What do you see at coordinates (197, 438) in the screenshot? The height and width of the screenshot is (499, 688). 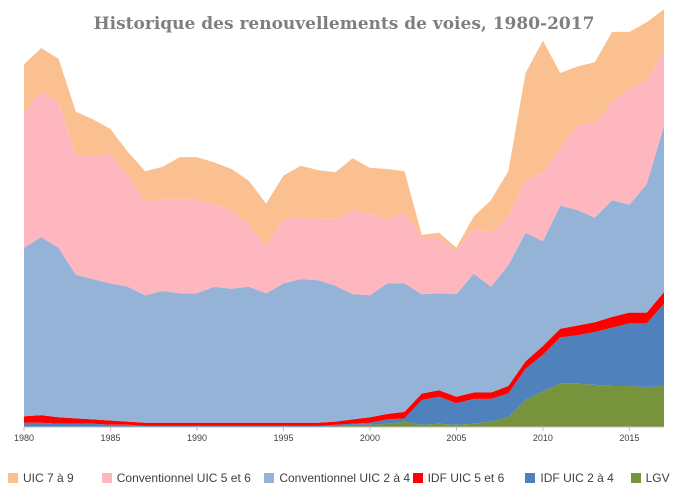 I see `x-tick-label: 1990` at bounding box center [197, 438].